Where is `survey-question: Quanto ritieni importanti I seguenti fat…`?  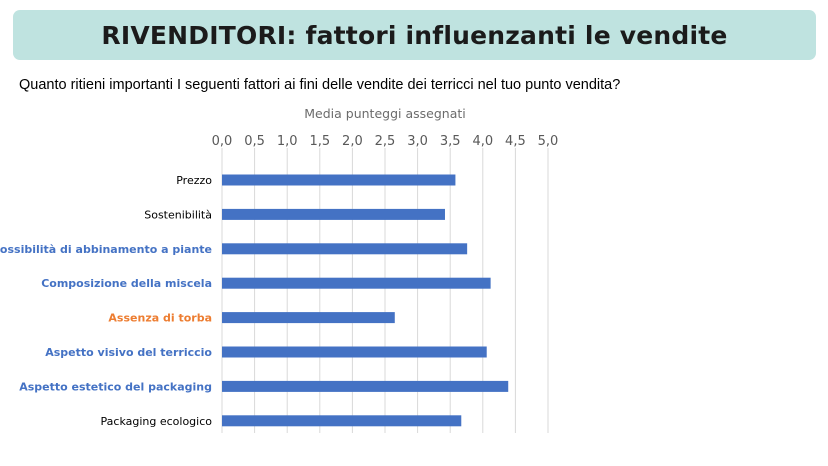
survey-question: Quanto ritieni importanti I seguenti fat… is located at coordinates (320, 85).